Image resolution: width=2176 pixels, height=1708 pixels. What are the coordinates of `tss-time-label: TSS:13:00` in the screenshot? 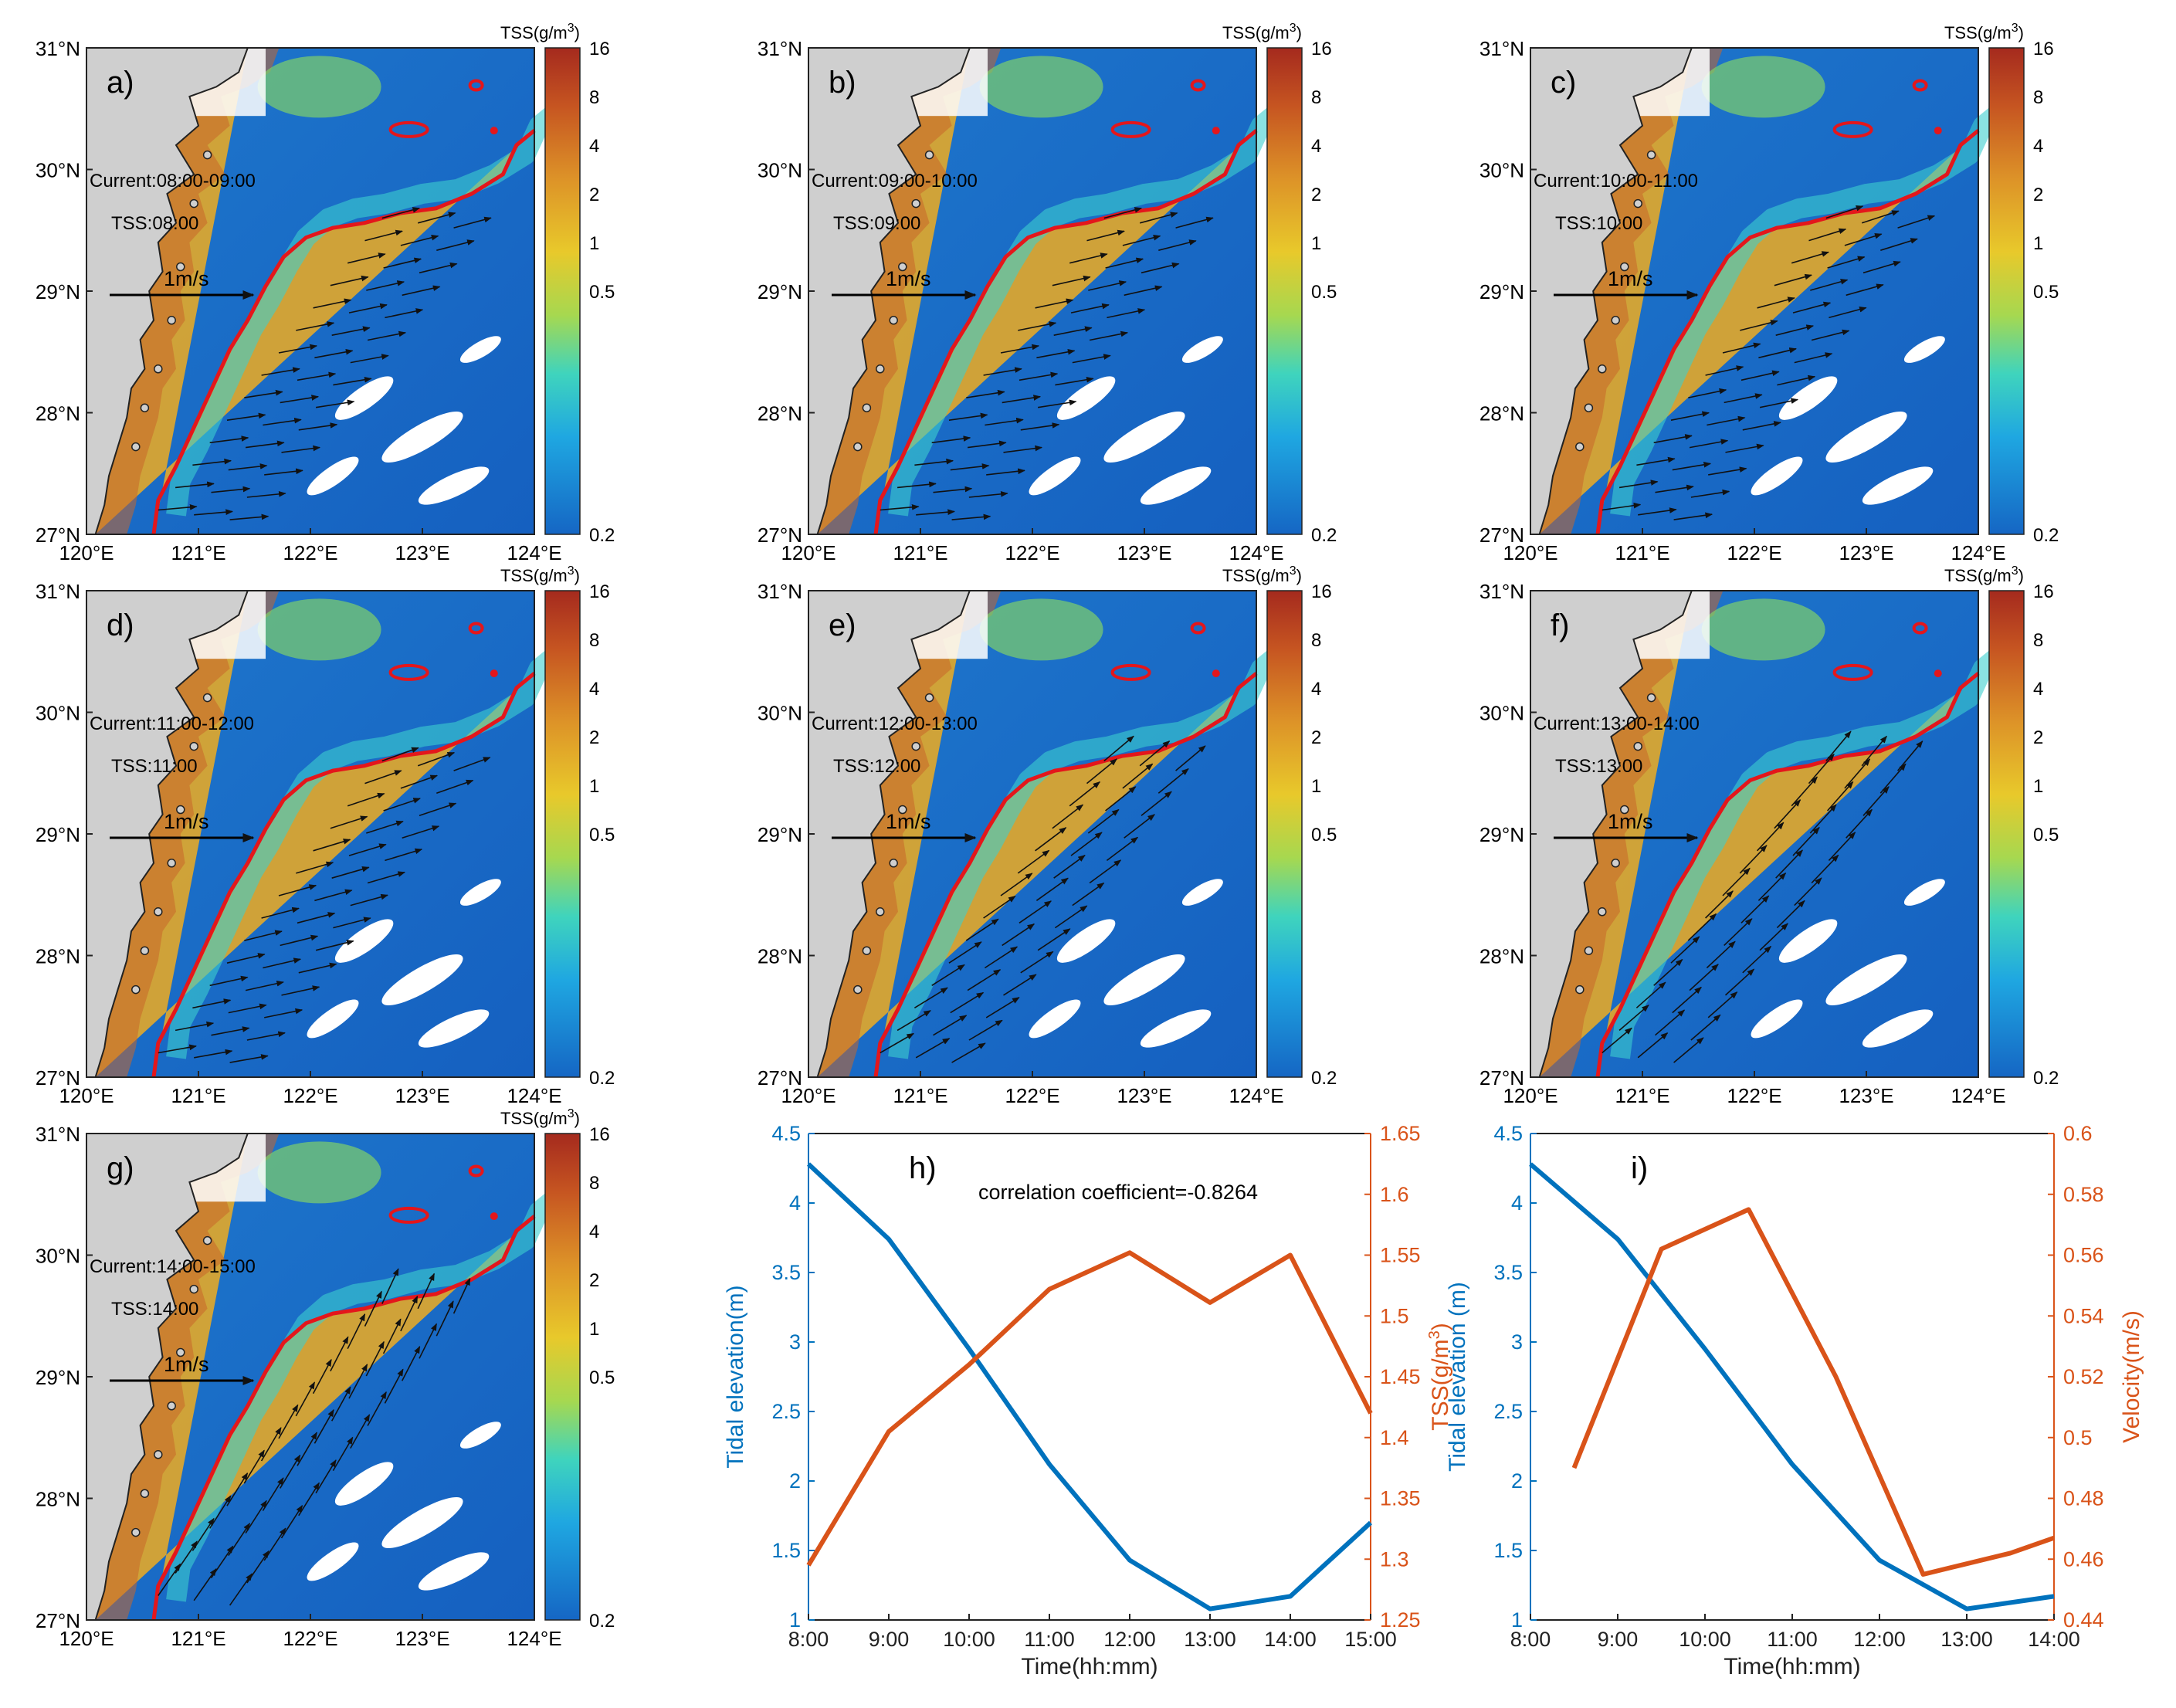 It's located at (1598, 766).